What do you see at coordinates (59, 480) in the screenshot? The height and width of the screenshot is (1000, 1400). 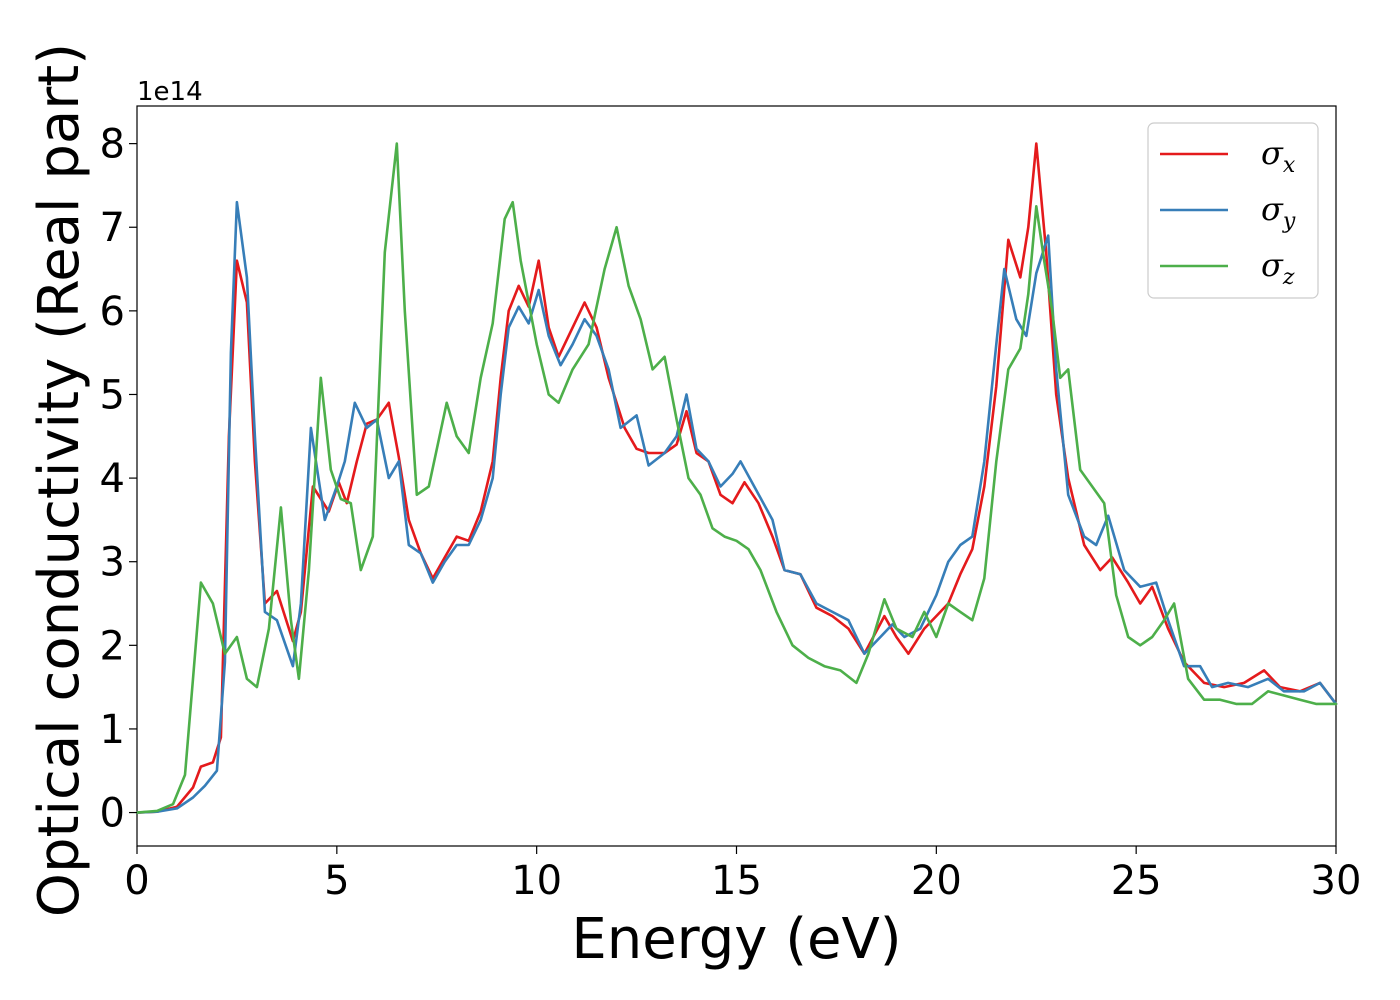 I see `y-axis-title: Optical conductivity (Real part)` at bounding box center [59, 480].